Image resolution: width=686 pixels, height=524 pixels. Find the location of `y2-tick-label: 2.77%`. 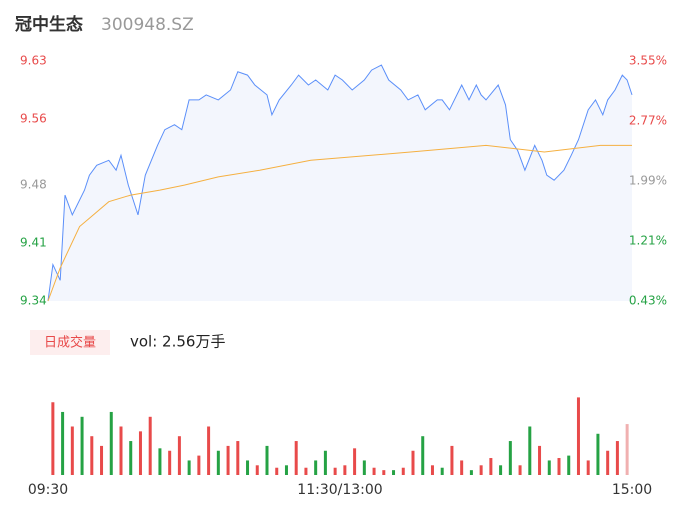

y2-tick-label: 2.77% is located at coordinates (648, 121).